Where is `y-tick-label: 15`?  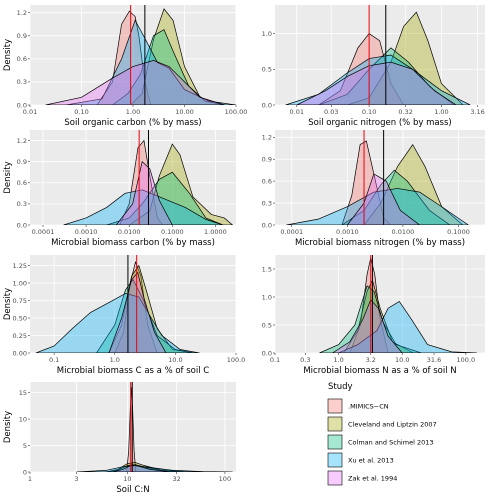 y-tick-label: 15 is located at coordinates (23, 393).